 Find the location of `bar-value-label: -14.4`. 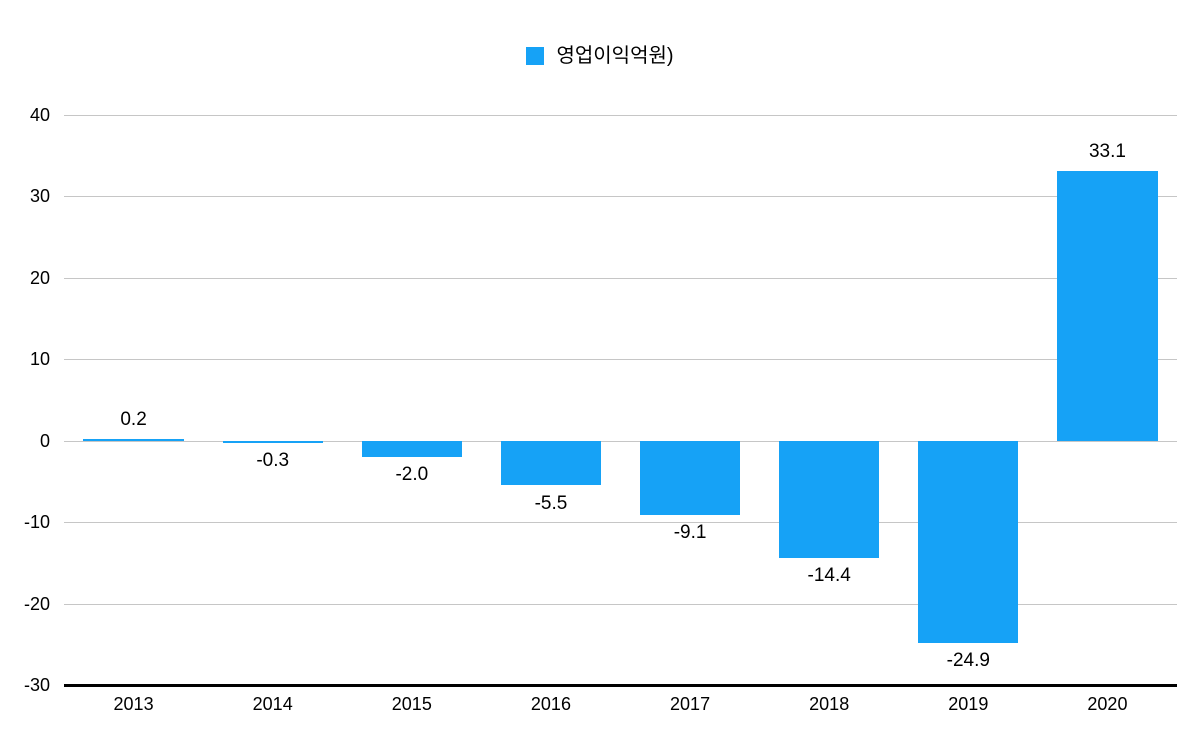

bar-value-label: -14.4 is located at coordinates (829, 575).